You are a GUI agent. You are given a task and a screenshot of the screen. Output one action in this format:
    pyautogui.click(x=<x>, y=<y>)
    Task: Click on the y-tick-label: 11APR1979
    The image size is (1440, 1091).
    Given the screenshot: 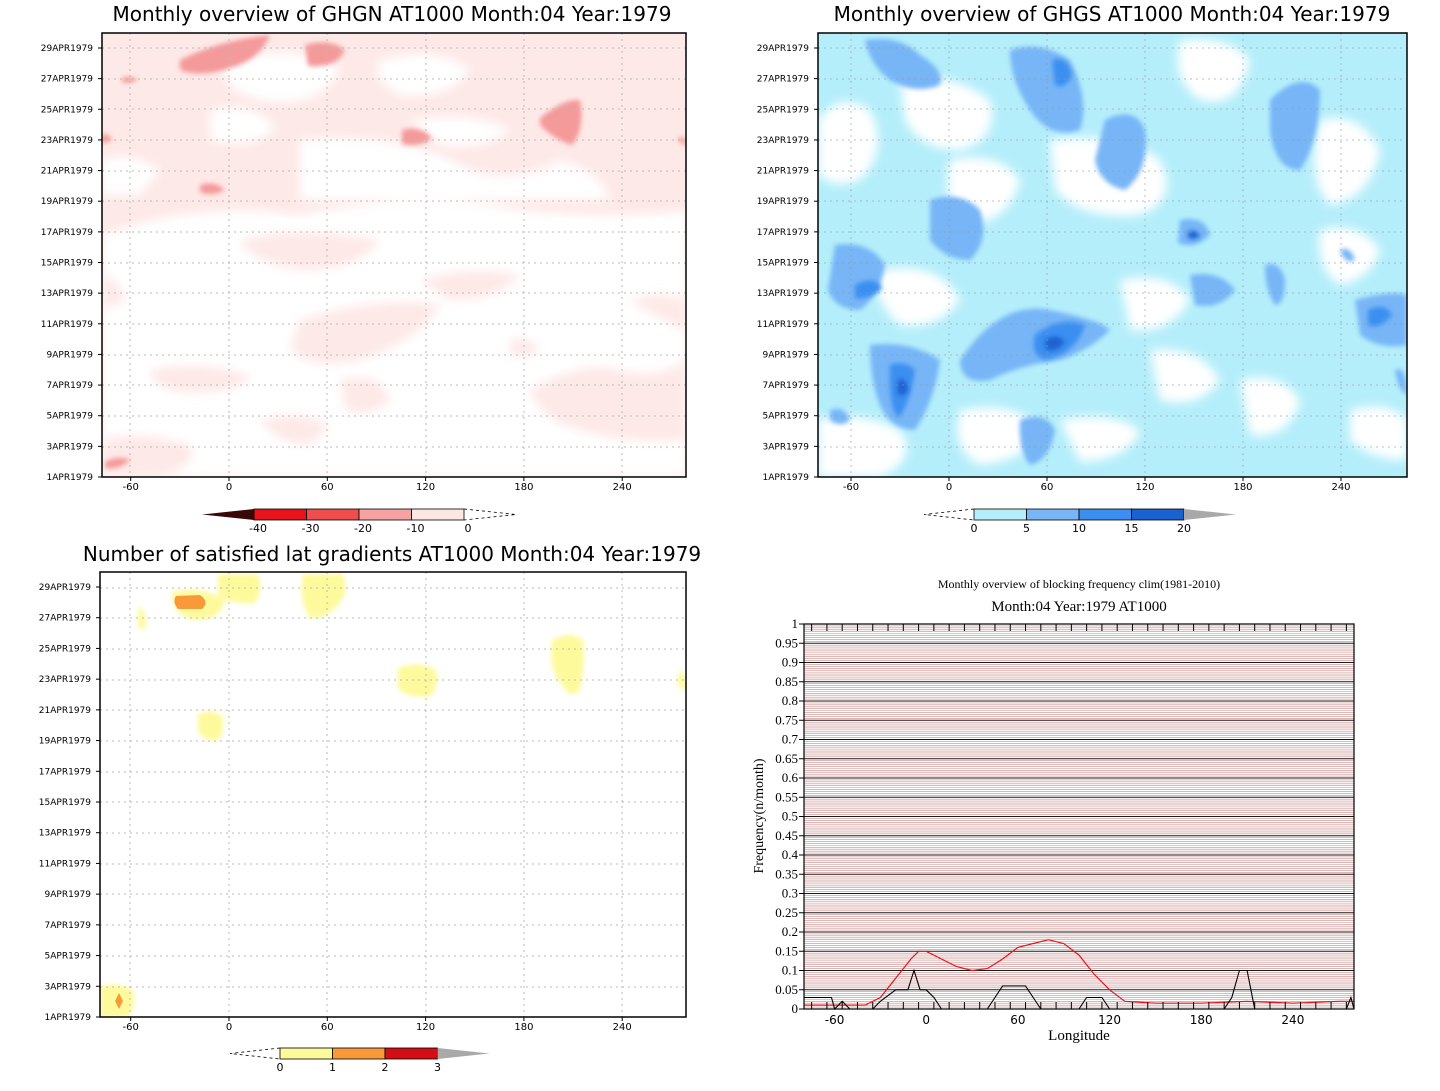 What is the action you would take?
    pyautogui.click(x=67, y=325)
    